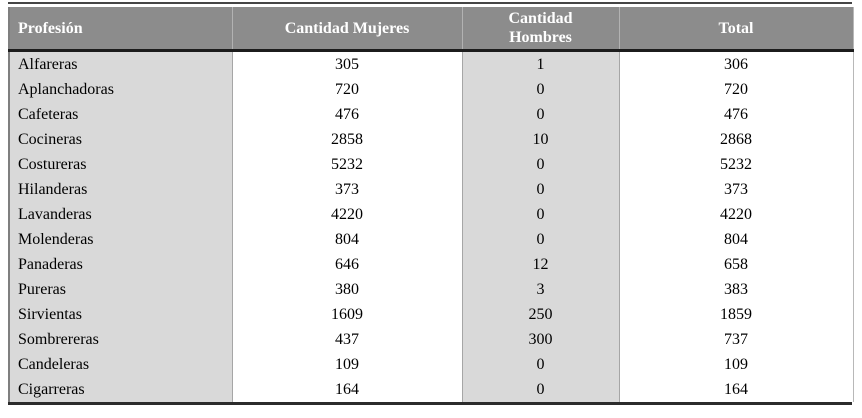 The image size is (862, 418). I want to click on total-cell: 720, so click(735, 89).